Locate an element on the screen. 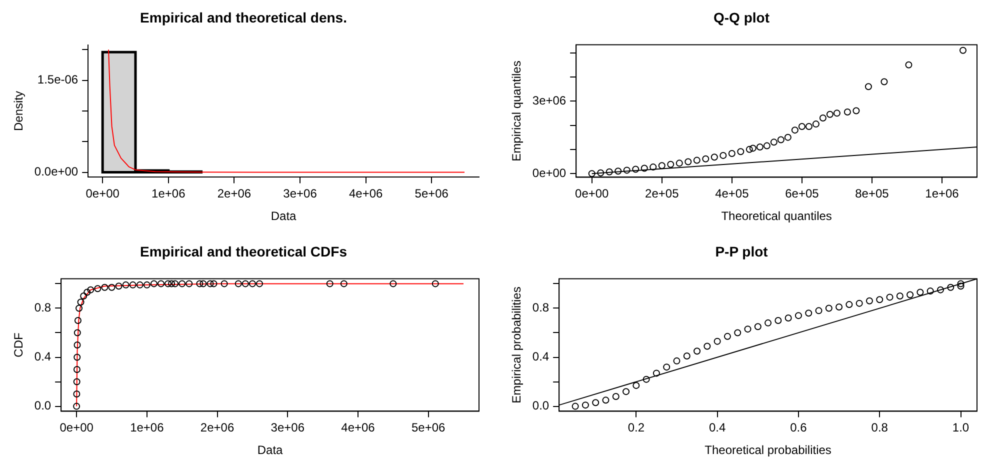 The height and width of the screenshot is (468, 995). x-tick-label: 0.6 is located at coordinates (799, 427).